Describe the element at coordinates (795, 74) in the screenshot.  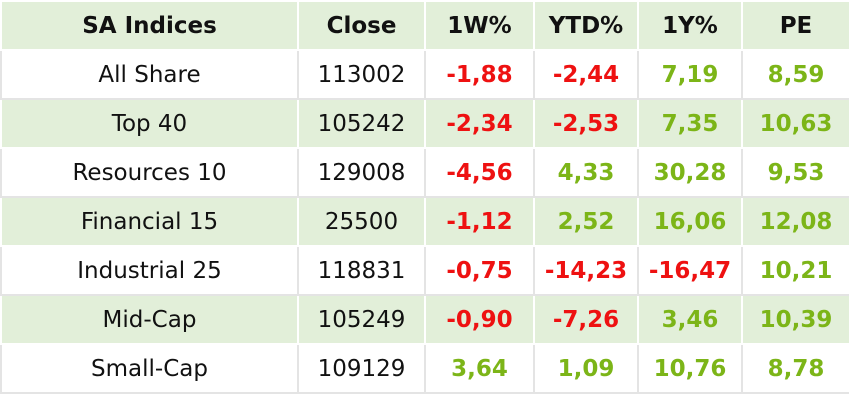
I see `metric-cell: 8,59` at that location.